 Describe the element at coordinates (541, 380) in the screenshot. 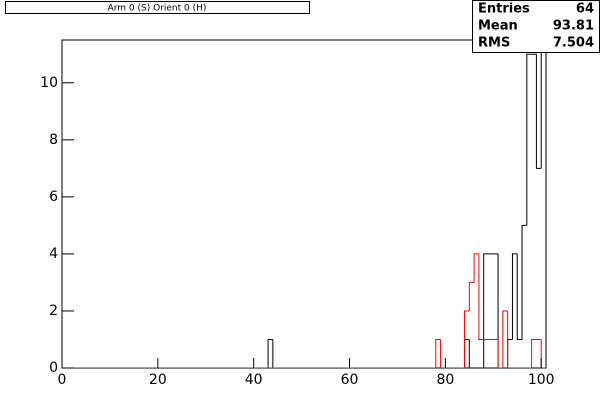

I see `x-tick-label: 100` at that location.